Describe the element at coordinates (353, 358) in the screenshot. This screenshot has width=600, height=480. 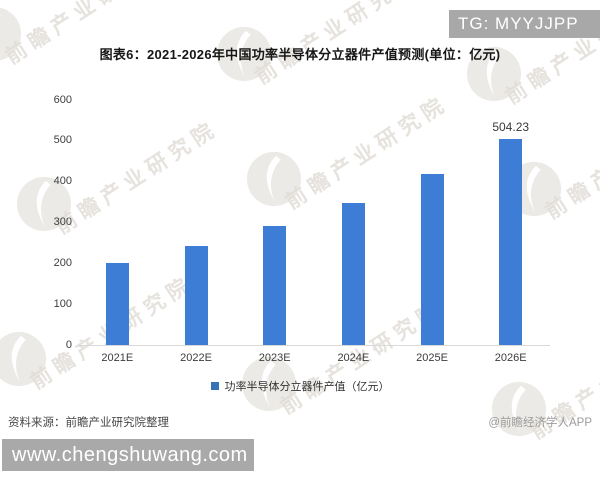
I see `x-tick-label: 2024E` at that location.